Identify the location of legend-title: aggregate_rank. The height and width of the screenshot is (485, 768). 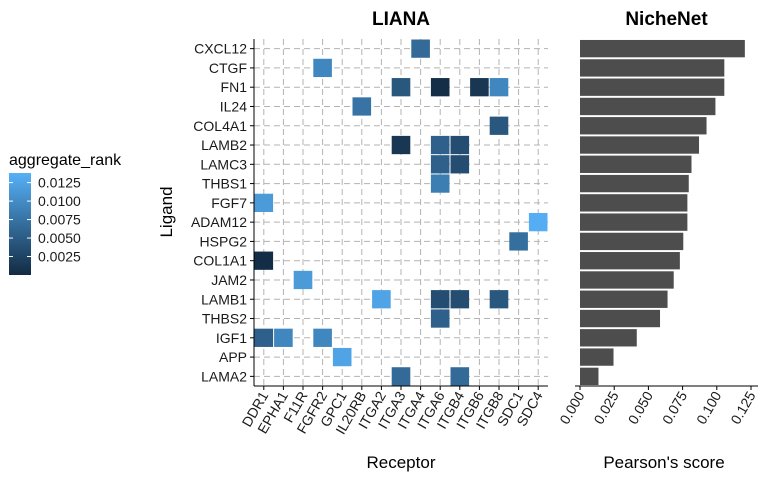
(65, 160).